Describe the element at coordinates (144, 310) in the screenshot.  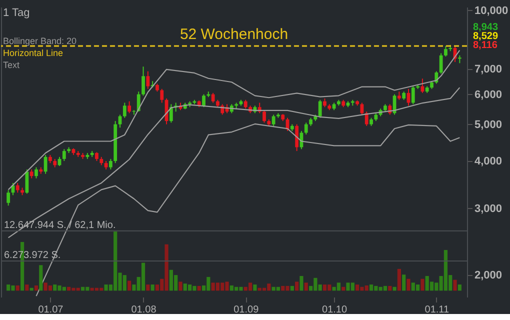
I see `x-tick-label: 01.08` at that location.